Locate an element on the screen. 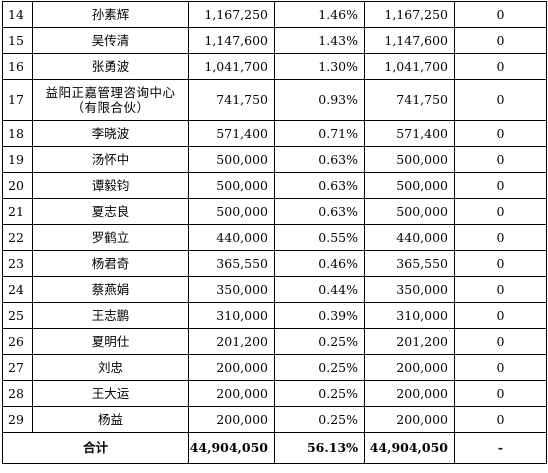 This screenshot has width=548, height=473. total-amount: 44,904,050 is located at coordinates (231, 448).